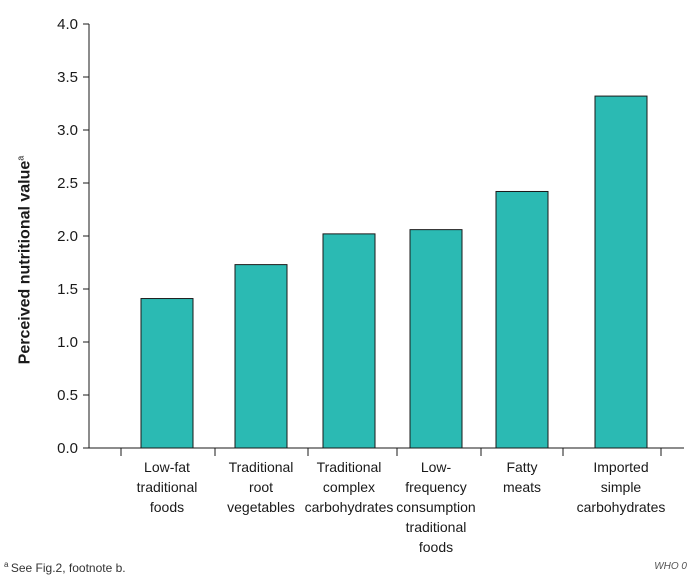  I want to click on x-tick-label-line: Low-, so click(436, 467).